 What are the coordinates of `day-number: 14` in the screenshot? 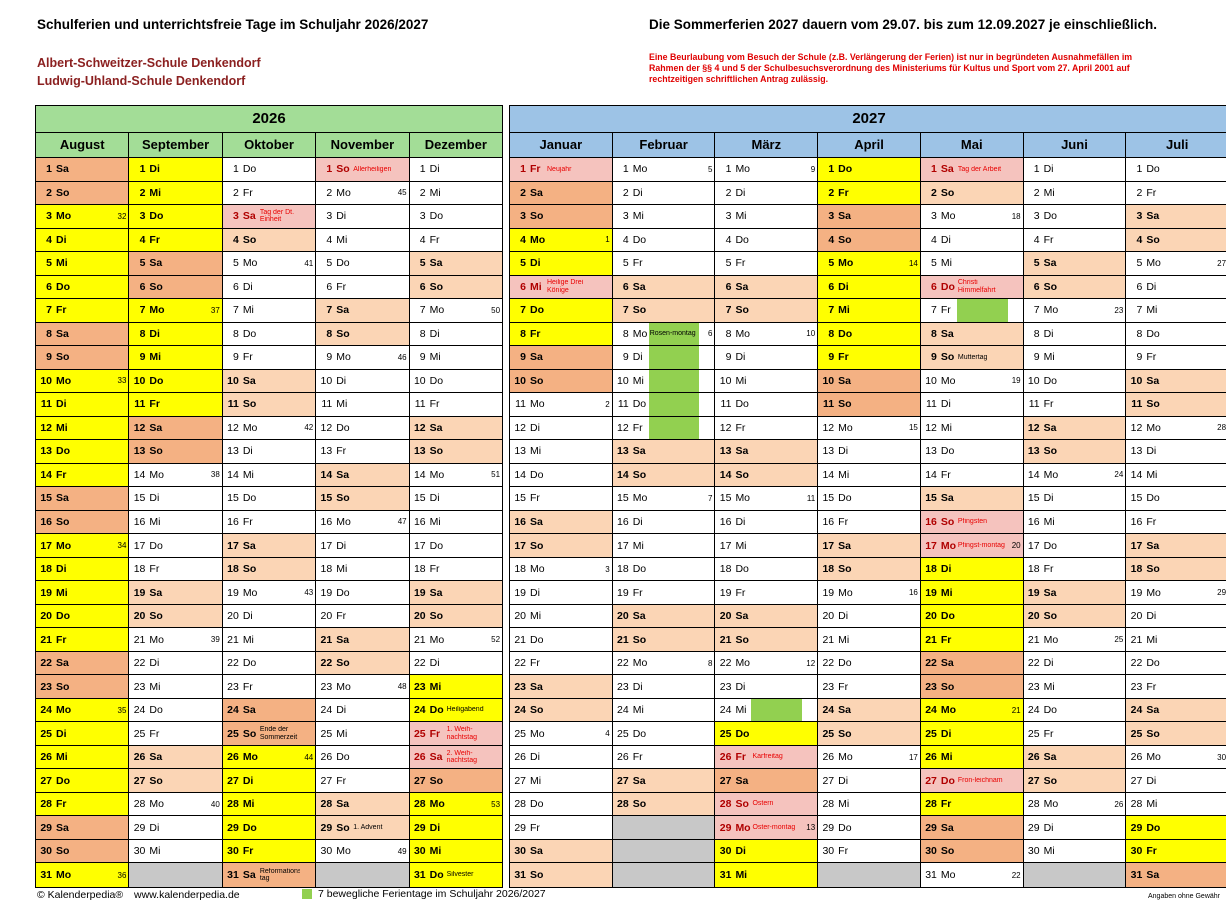 It's located at (1033, 474).